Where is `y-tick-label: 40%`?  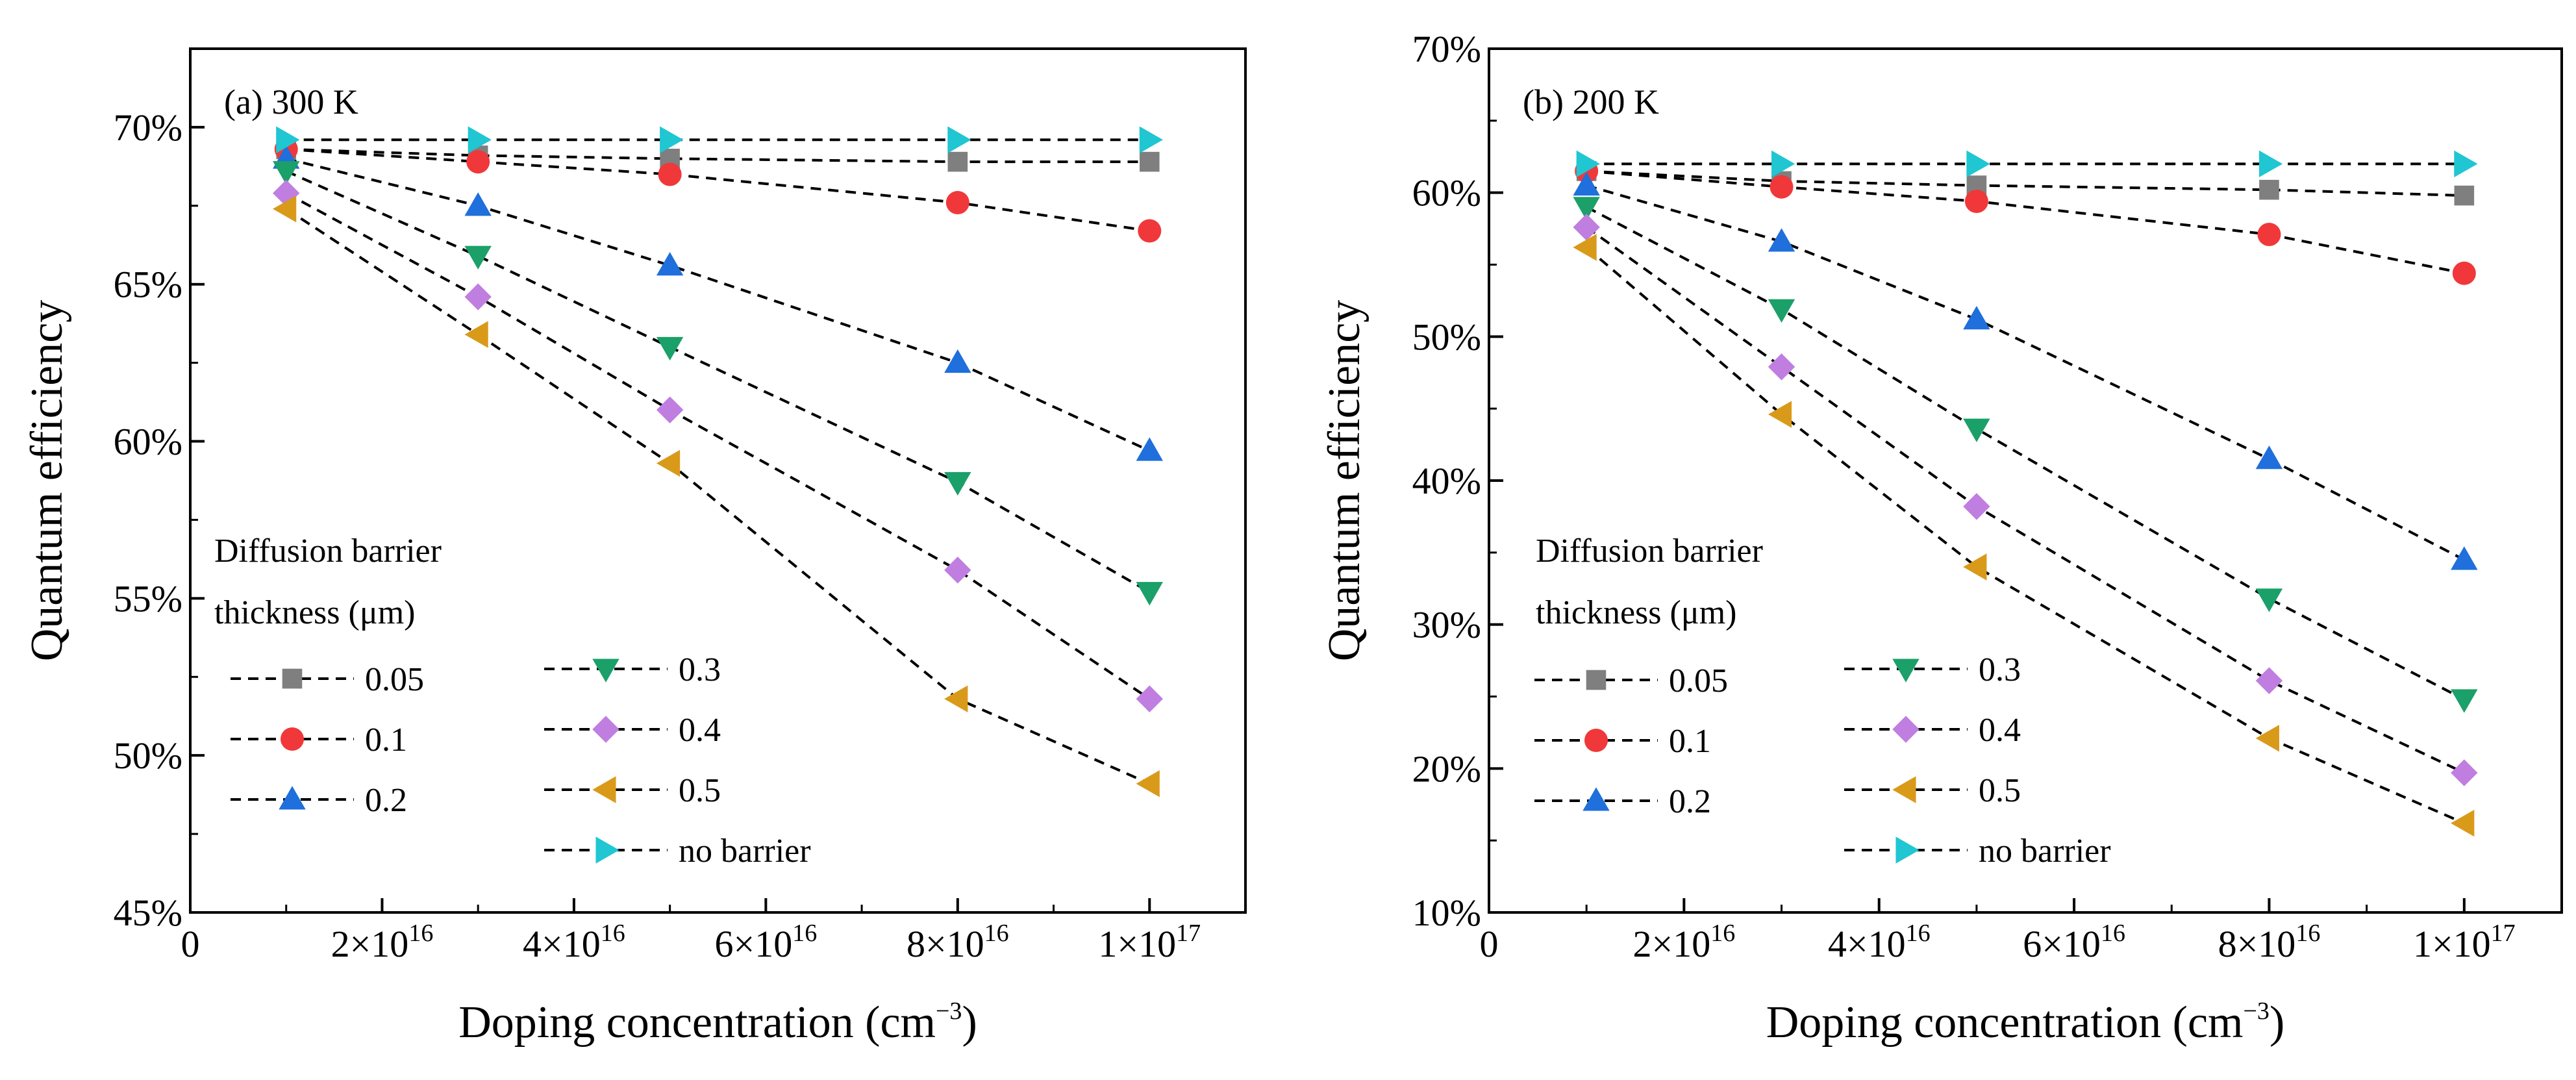
y-tick-label: 40% is located at coordinates (1446, 481).